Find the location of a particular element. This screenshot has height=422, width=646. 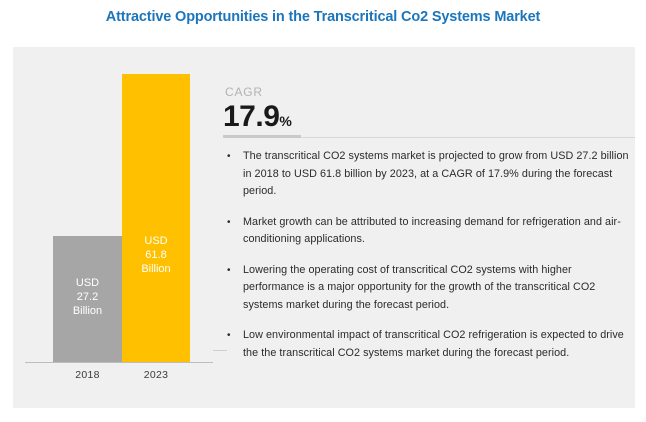

bar-2018-label-line1: USD is located at coordinates (87, 283).